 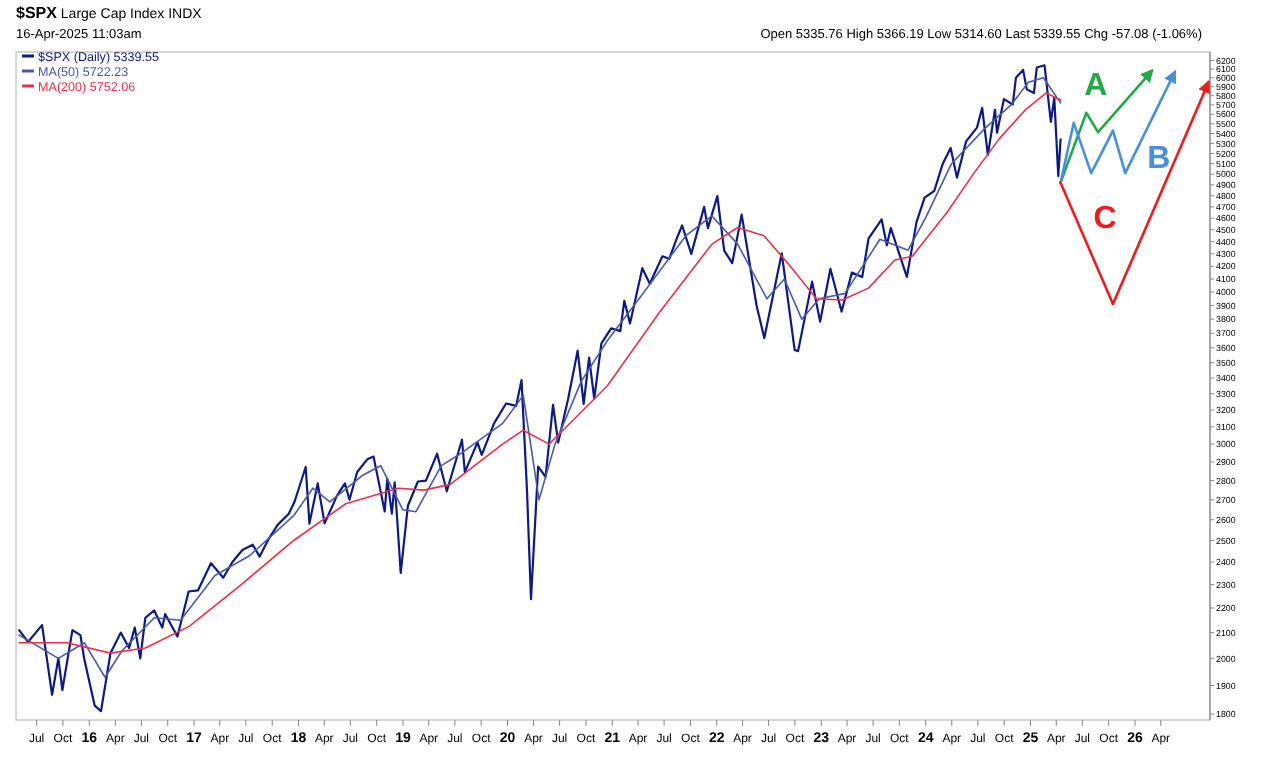 I want to click on series-label: A, so click(x=1096, y=85).